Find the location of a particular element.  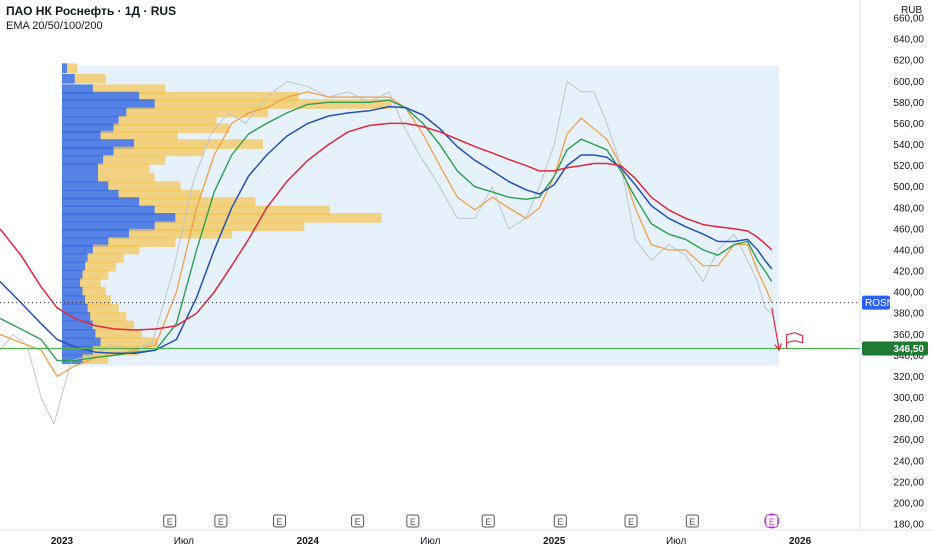

y-tick-label: 520,00 is located at coordinates (908, 166).